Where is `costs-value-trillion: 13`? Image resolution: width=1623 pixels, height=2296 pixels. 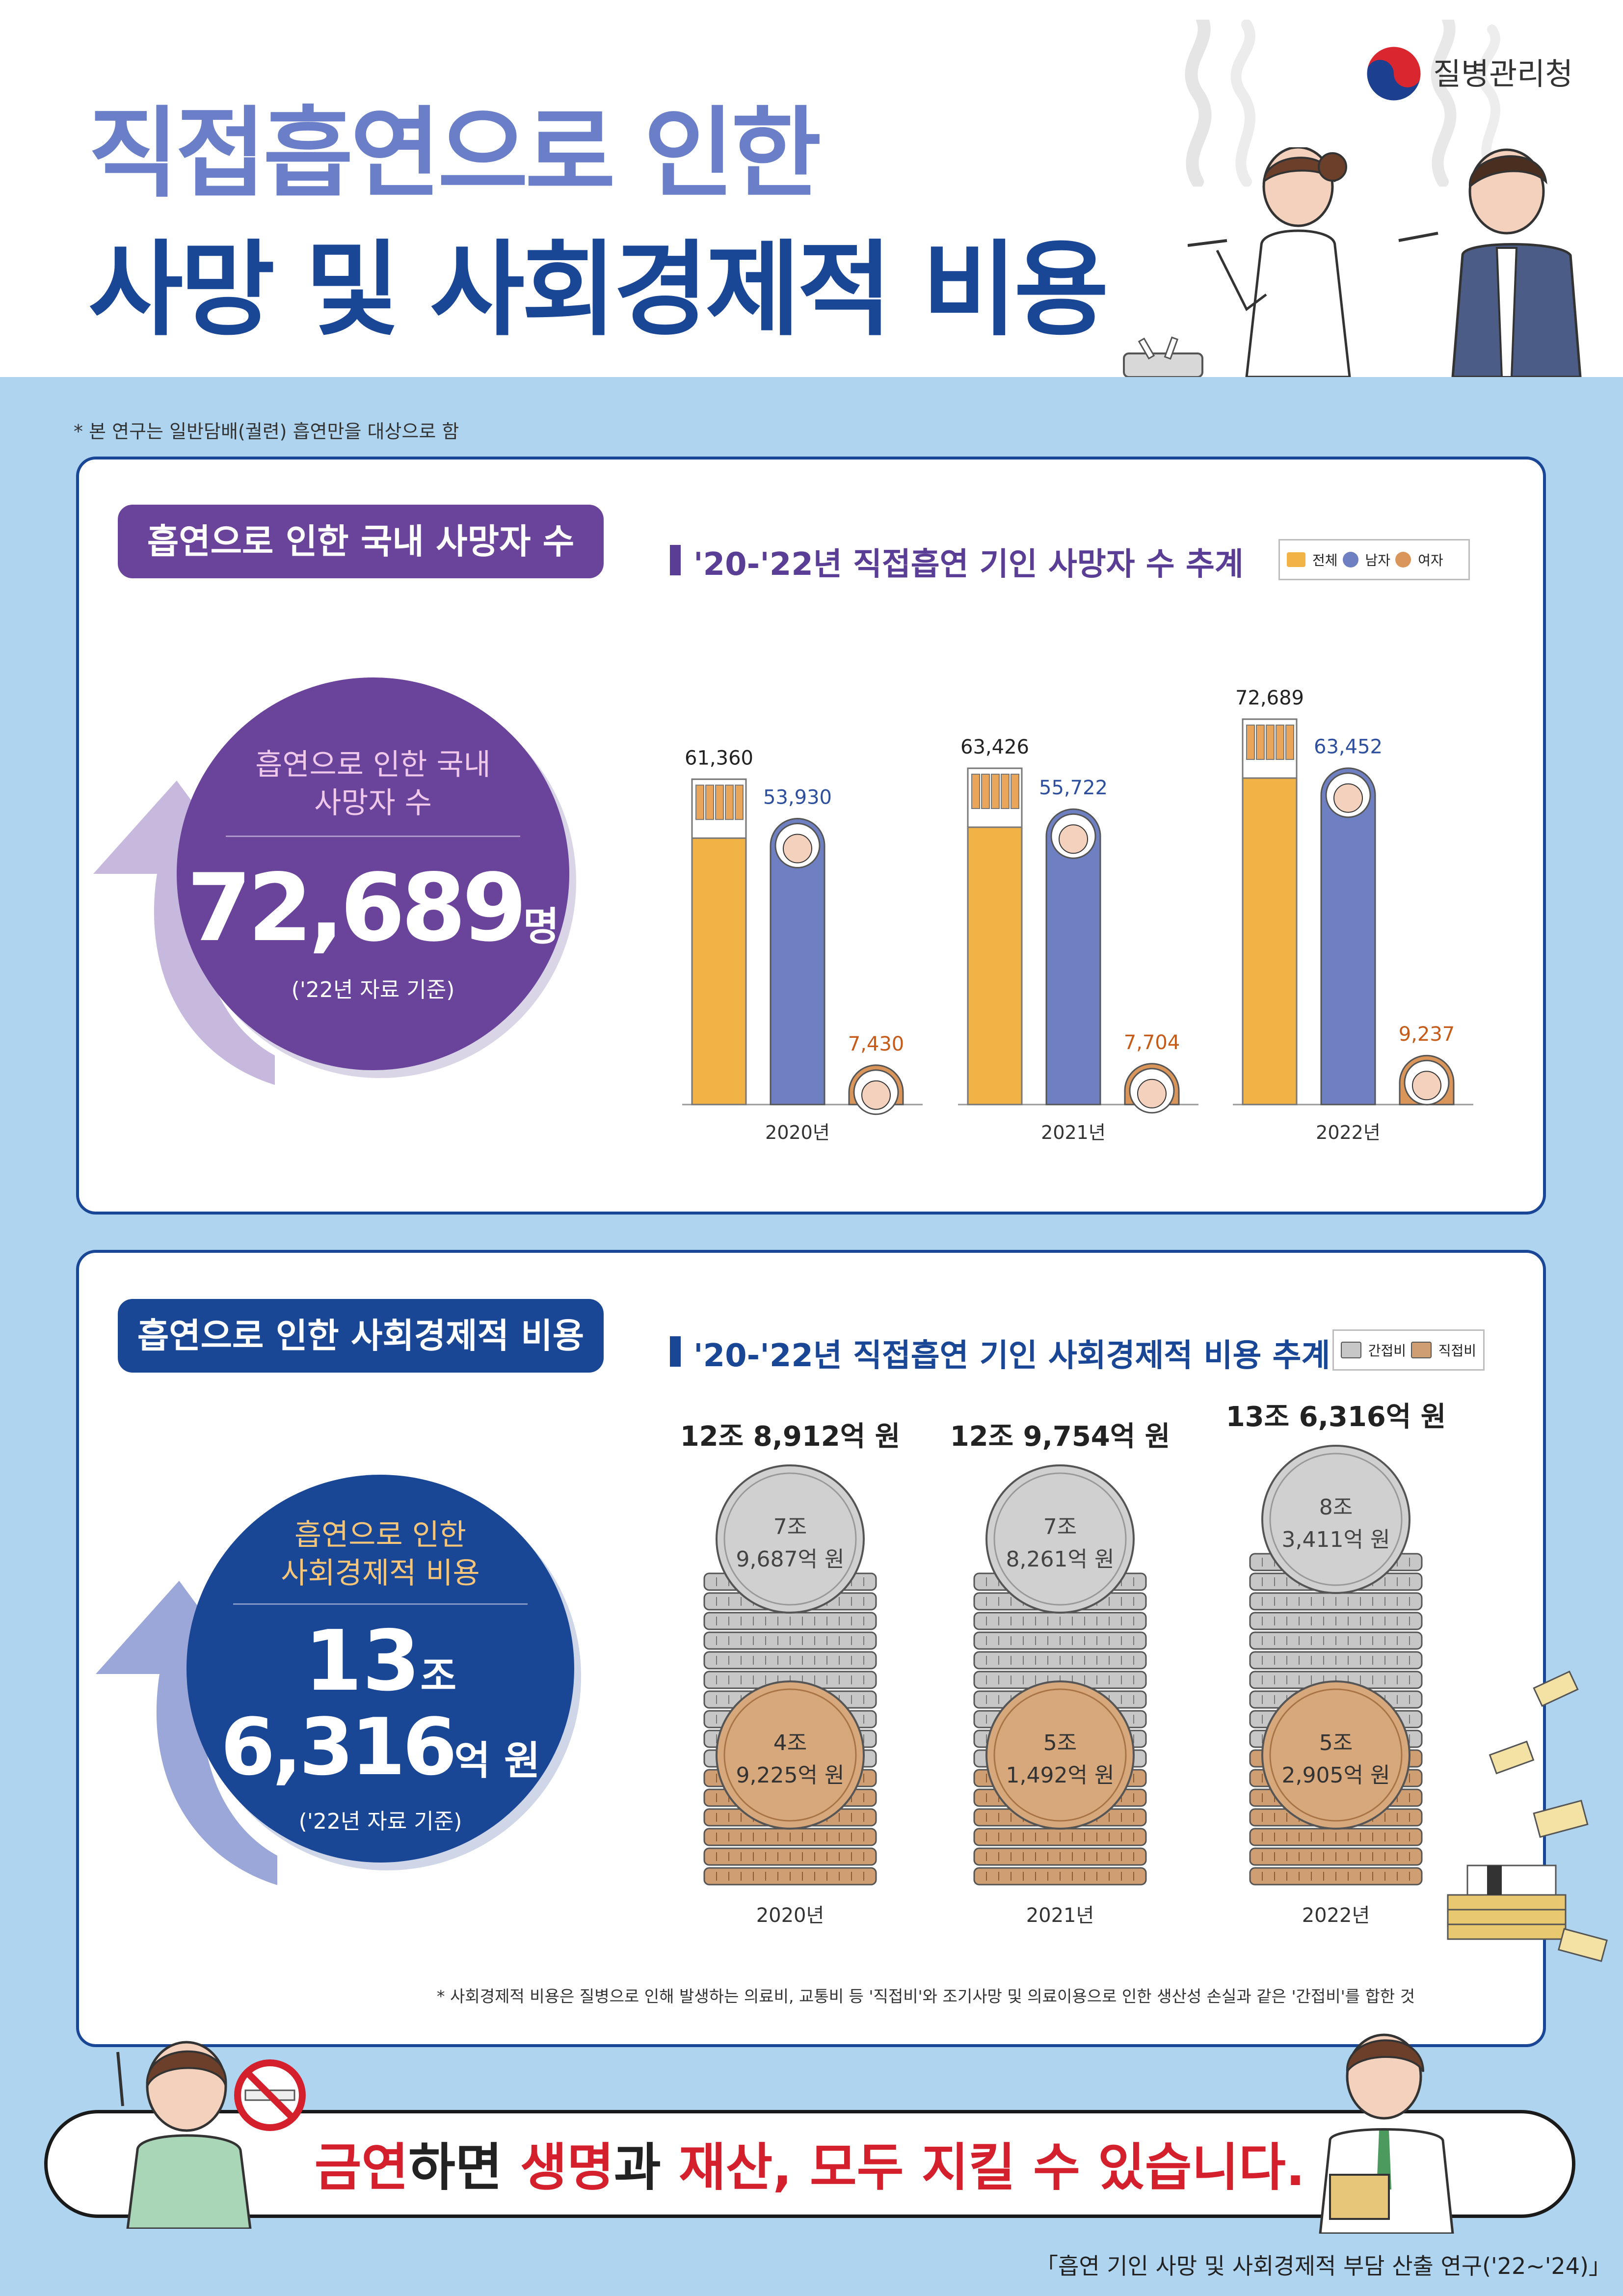 costs-value-trillion: 13 is located at coordinates (362, 1661).